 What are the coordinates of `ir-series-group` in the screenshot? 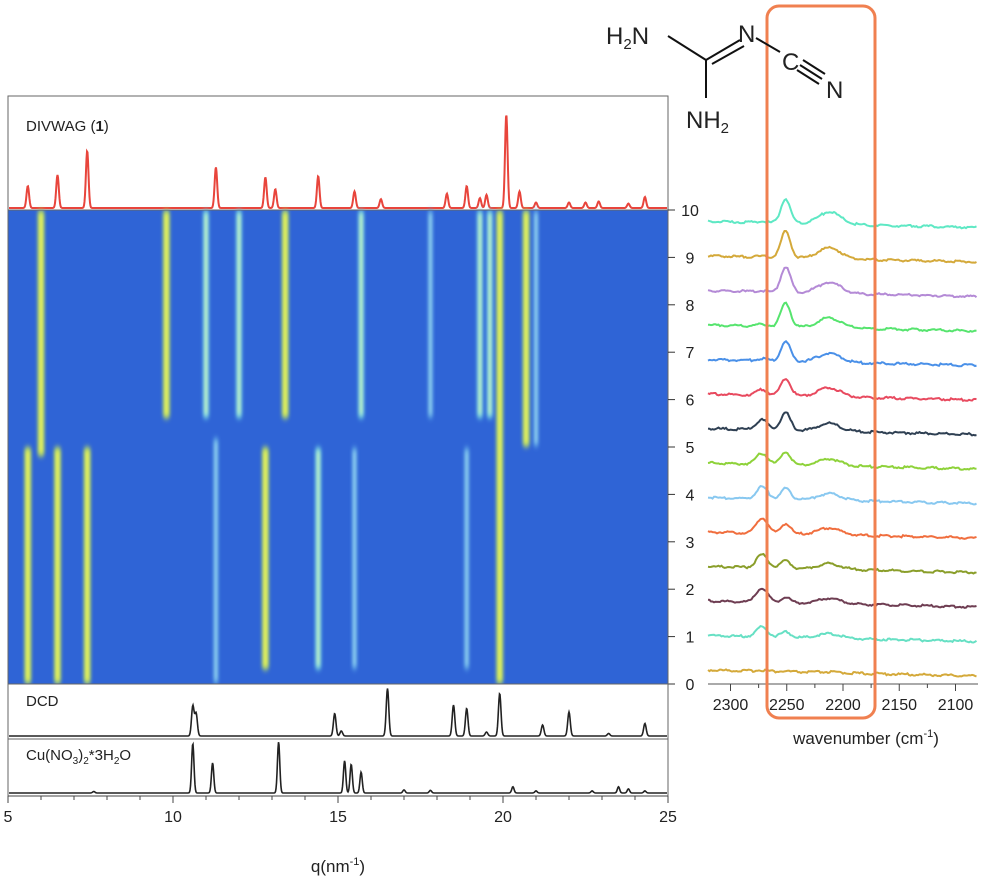 It's located at (842, 437).